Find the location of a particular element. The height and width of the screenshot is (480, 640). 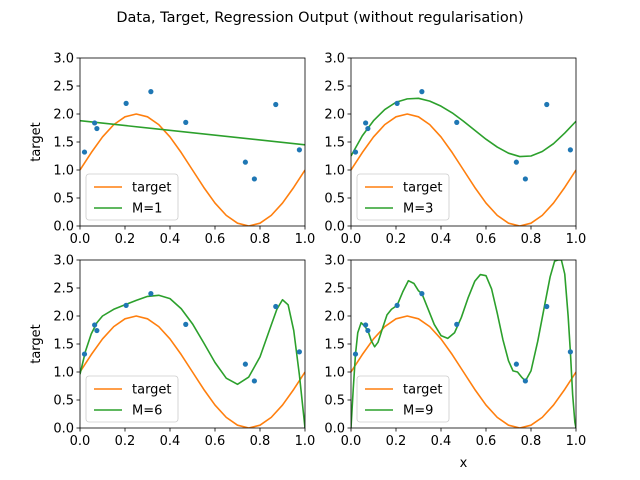

legend: target M=6 is located at coordinates (132, 399).